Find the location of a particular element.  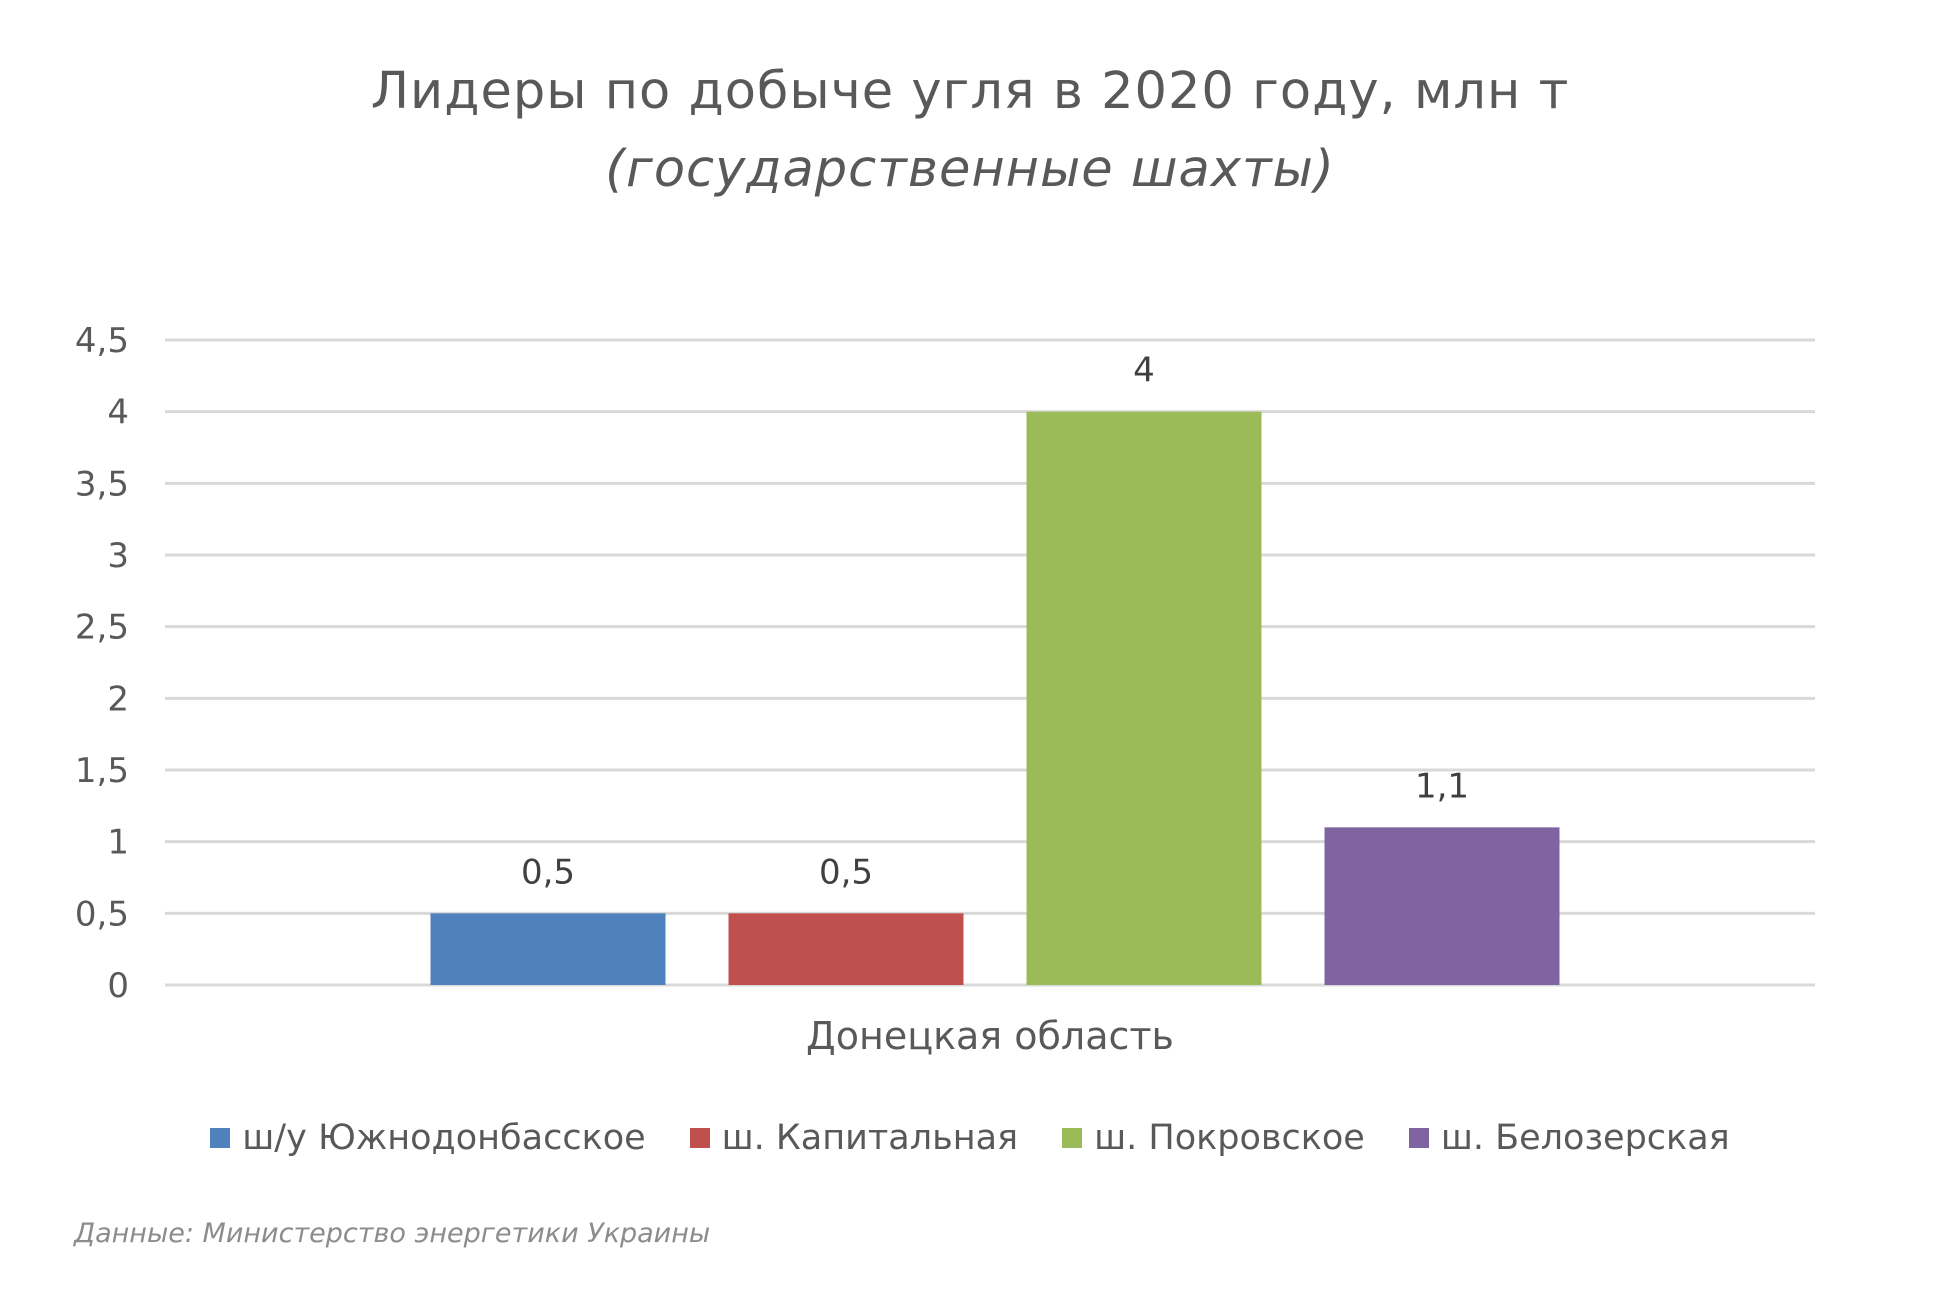

y-tick-label: 1 is located at coordinates (118, 843).